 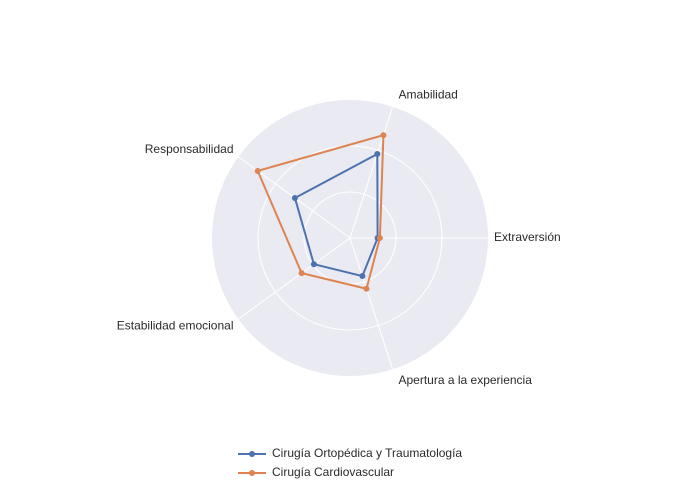 I want to click on legend-label: Cirugía Ortopédica y Traumatología, so click(x=367, y=453).